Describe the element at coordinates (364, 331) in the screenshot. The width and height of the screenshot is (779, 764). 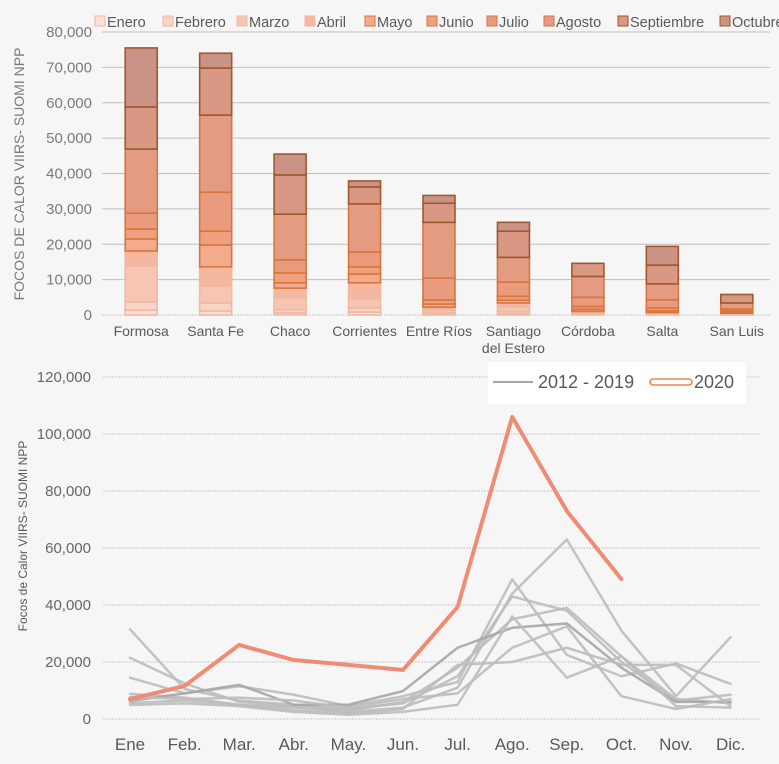
I see `category-label: Corrientes` at that location.